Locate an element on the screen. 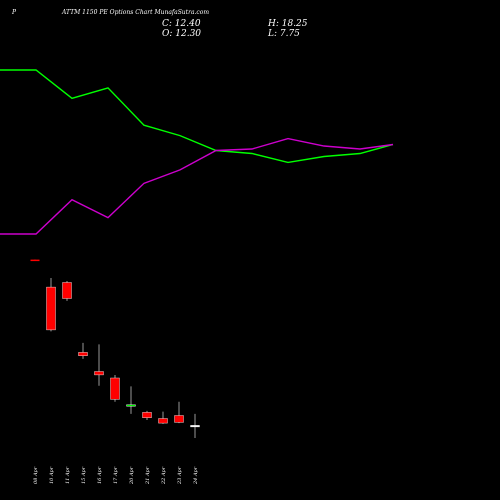 This screenshot has height=500, width=500. open-value: O: 12.30 is located at coordinates (182, 34).